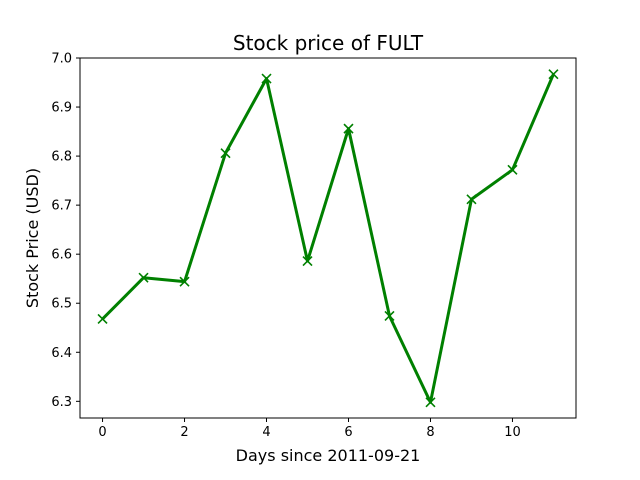 This screenshot has height=480, width=640. Describe the element at coordinates (61, 108) in the screenshot. I see `y-tick-label: 6.9` at that location.